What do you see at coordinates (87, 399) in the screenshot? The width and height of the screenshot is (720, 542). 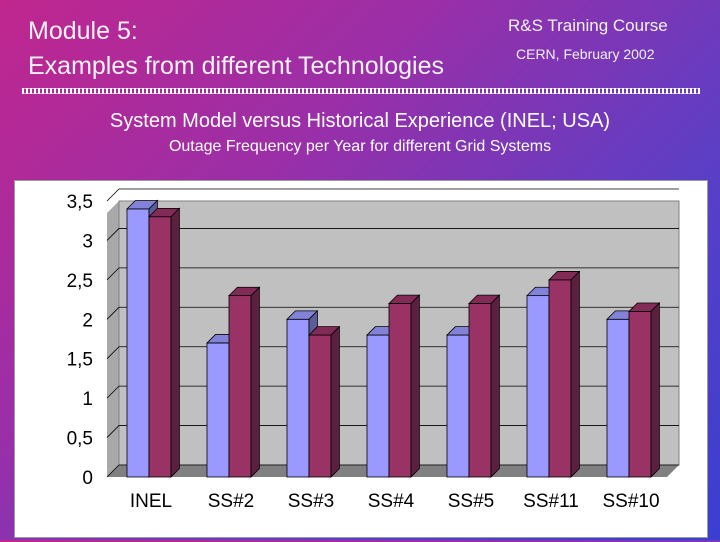 I see `y-tick-label: 1` at bounding box center [87, 399].